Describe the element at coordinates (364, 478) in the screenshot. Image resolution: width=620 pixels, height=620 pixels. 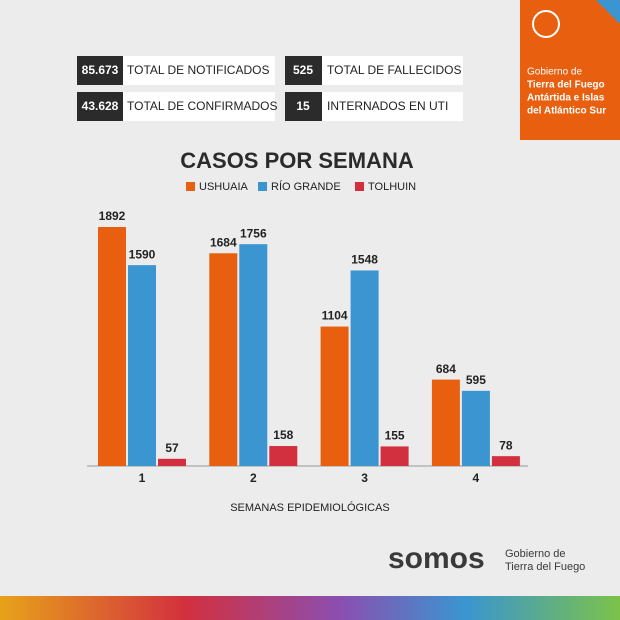
I see `x-tick-label: 3` at that location.